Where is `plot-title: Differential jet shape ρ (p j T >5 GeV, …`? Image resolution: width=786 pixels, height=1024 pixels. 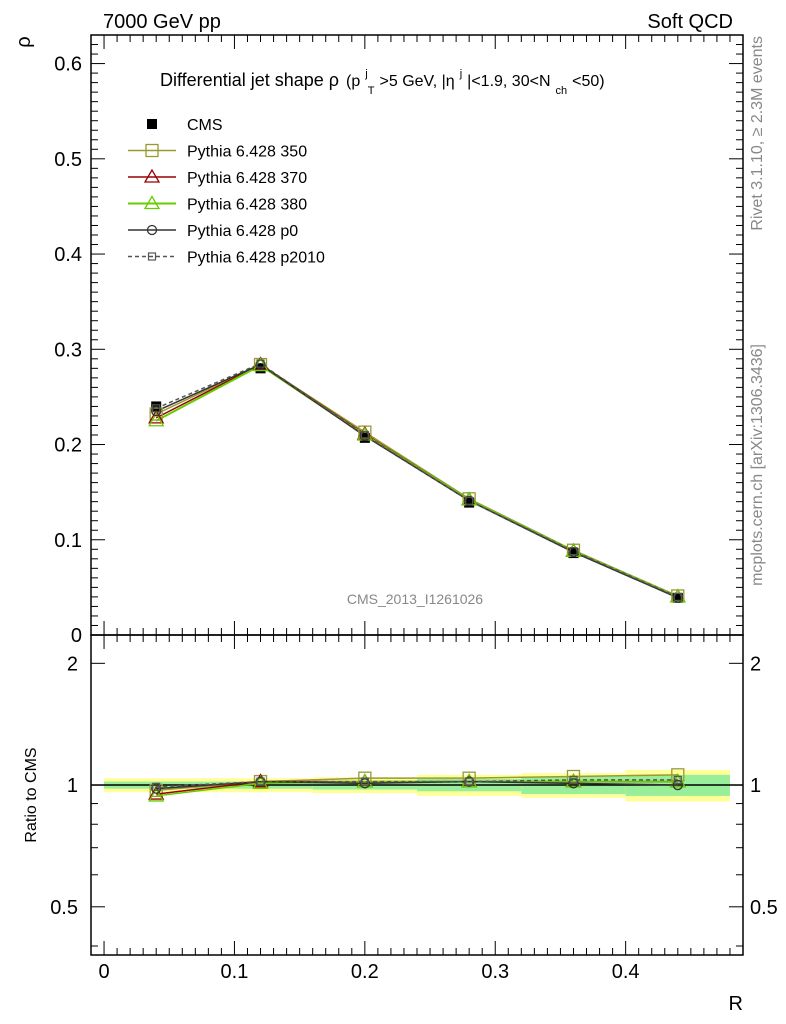 plot-title: Differential jet shape ρ (p j T >5 GeV, … is located at coordinates (382, 79).